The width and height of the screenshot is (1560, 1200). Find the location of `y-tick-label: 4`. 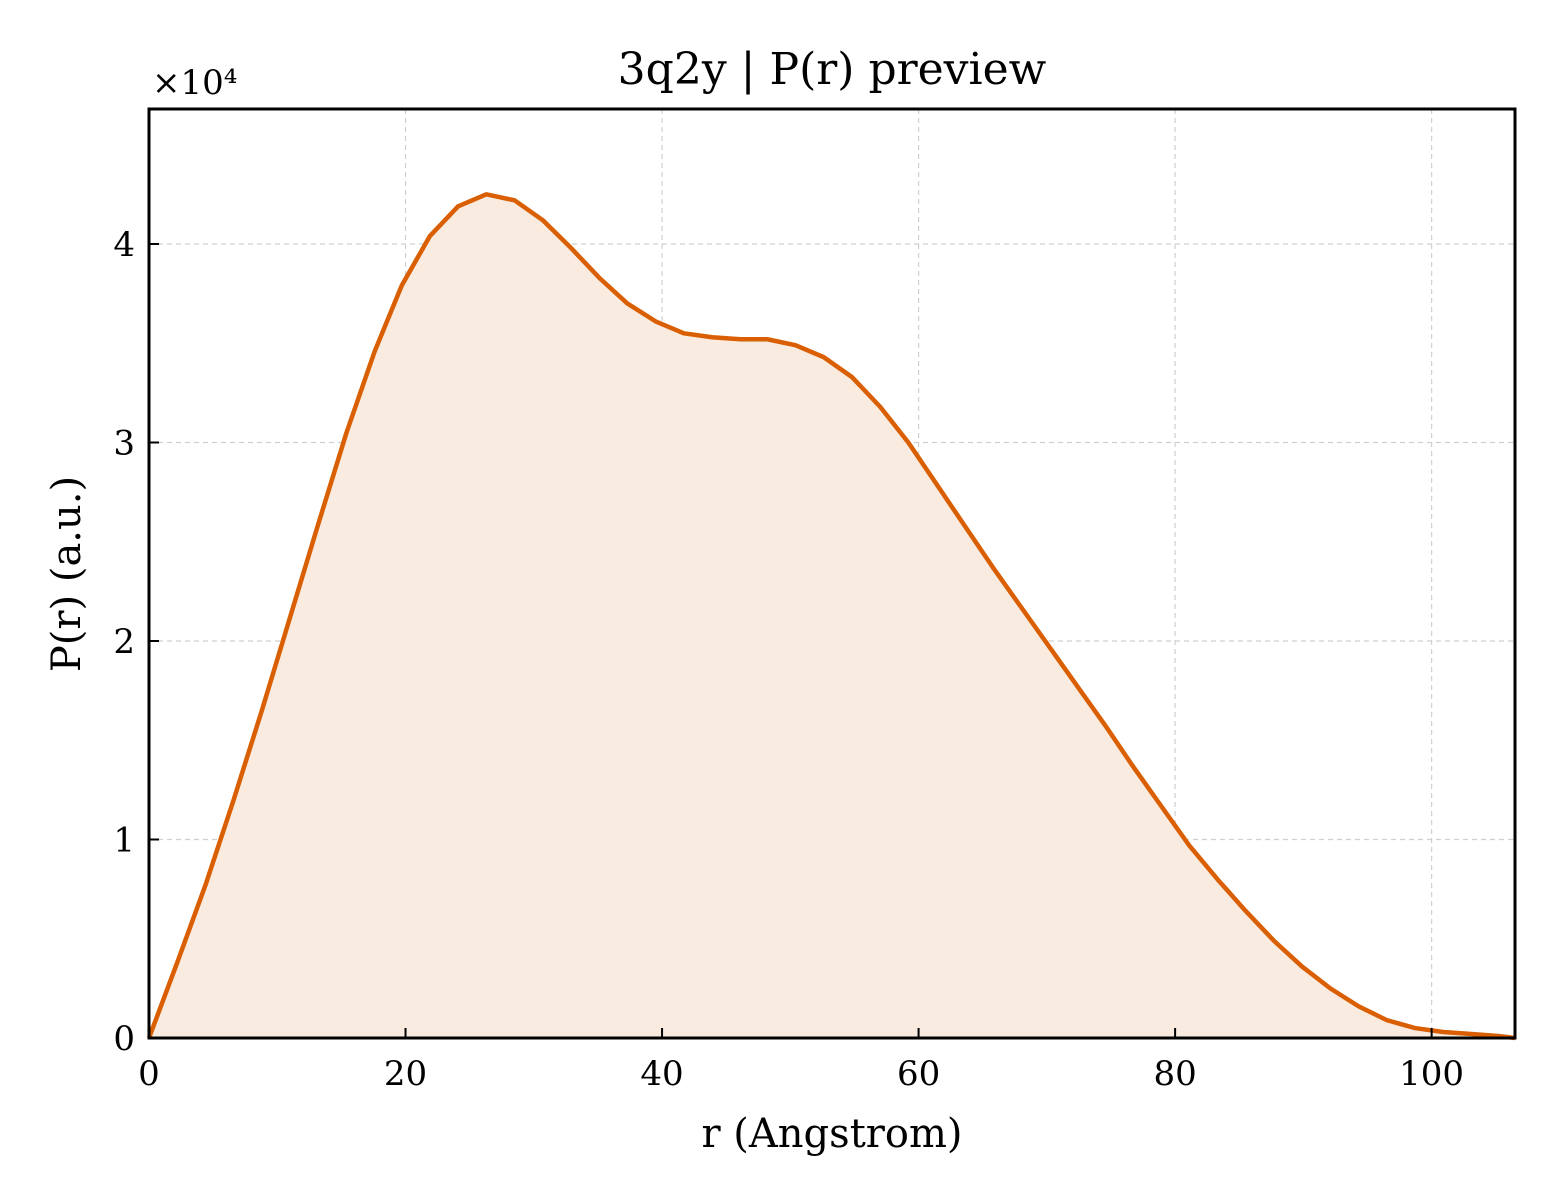

y-tick-label: 4 is located at coordinates (124, 245).